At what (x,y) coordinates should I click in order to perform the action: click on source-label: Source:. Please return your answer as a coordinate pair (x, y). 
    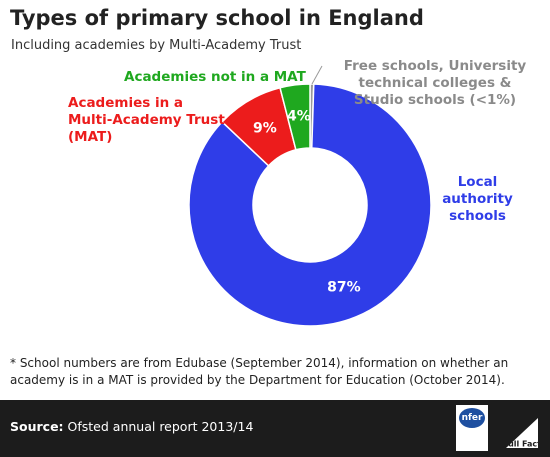
    Looking at the image, I should click on (37, 426).